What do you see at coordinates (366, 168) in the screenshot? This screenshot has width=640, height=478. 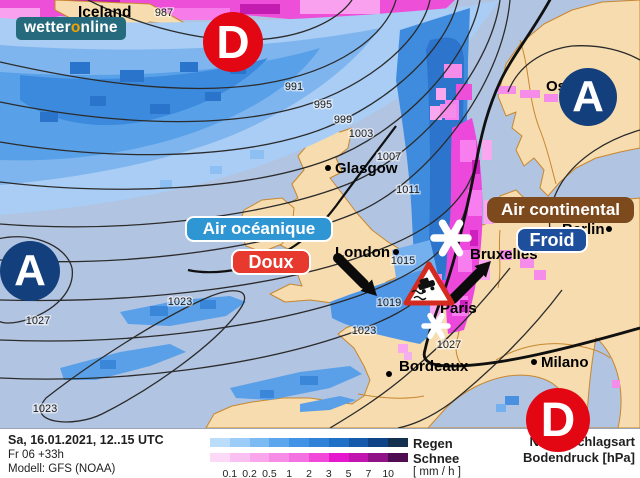 I see `city-label-glasgow: Glasgow` at bounding box center [366, 168].